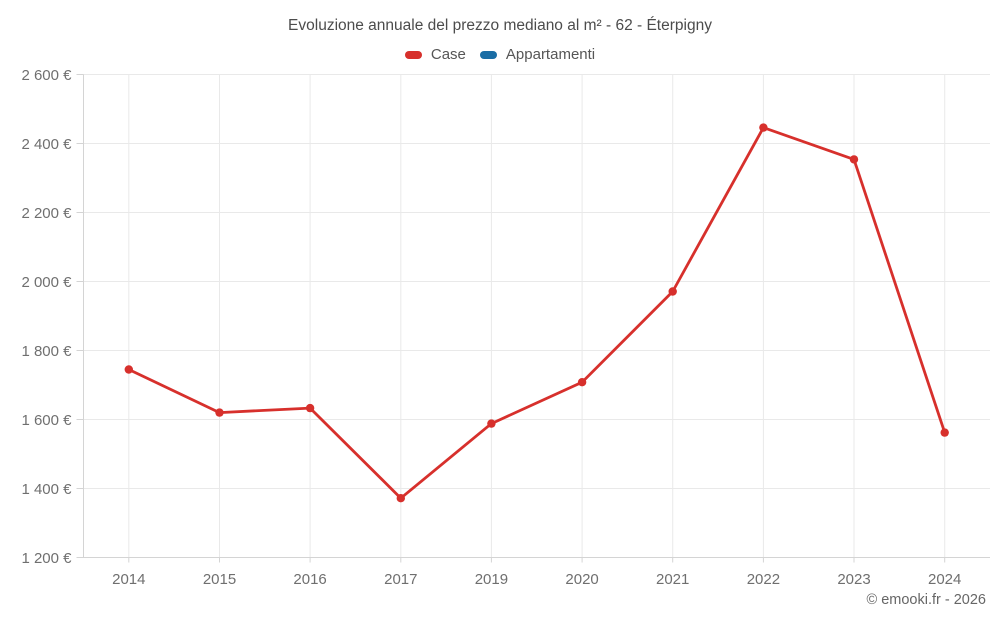 This screenshot has width=1000, height=625. What do you see at coordinates (46, 558) in the screenshot?
I see `svg-text: 1 200 €` at bounding box center [46, 558].